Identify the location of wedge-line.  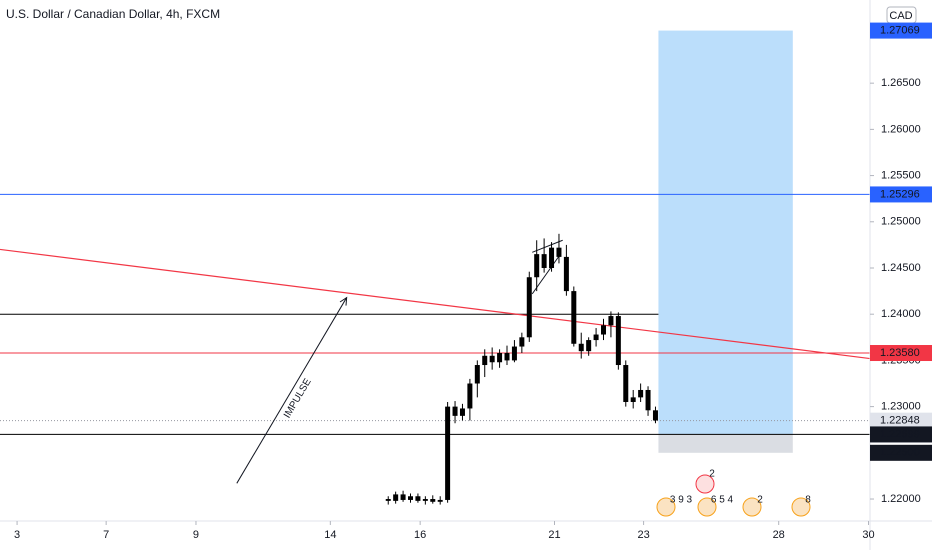
(547, 246).